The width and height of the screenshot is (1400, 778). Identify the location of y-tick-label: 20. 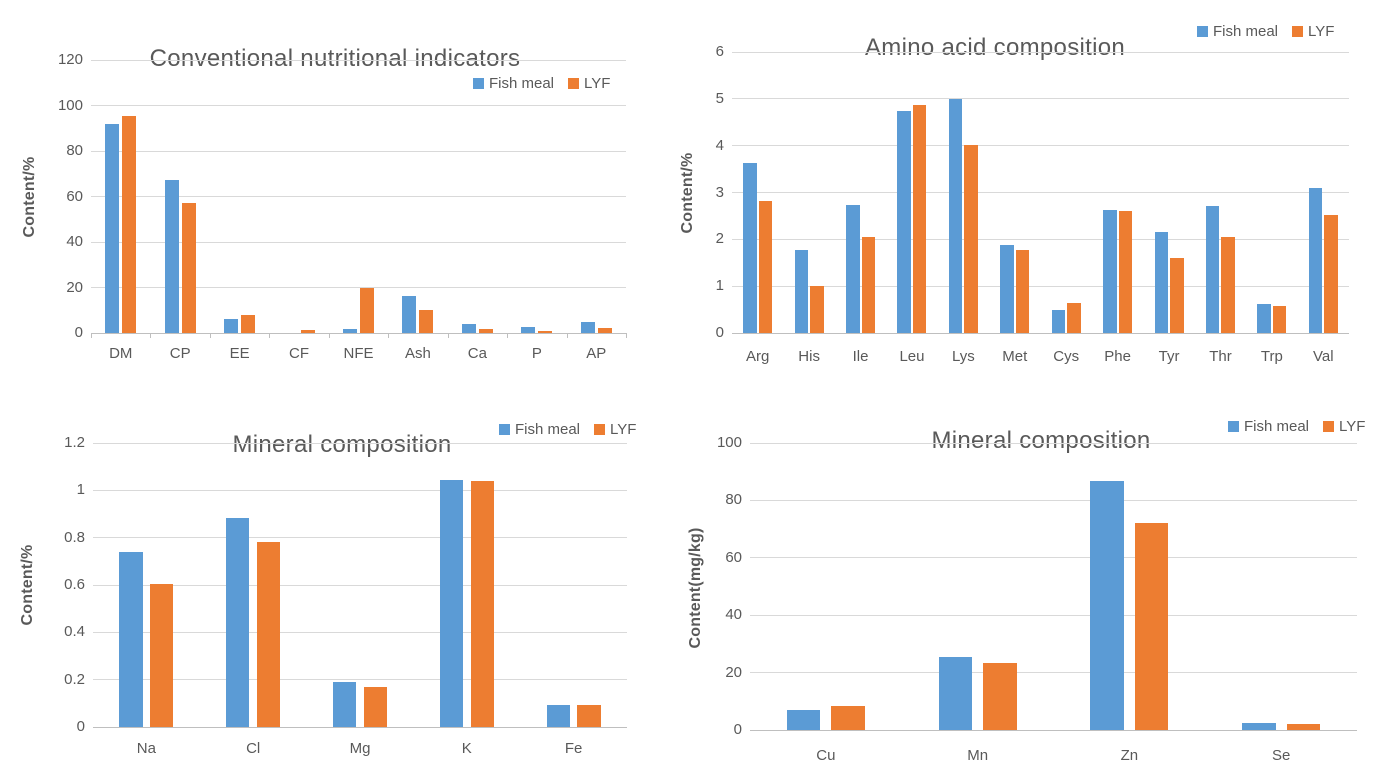
(74, 287).